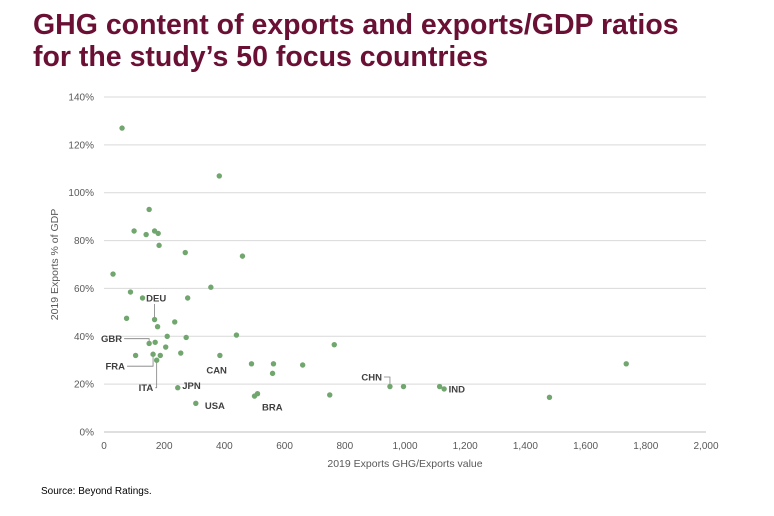 The width and height of the screenshot is (774, 516). Describe the element at coordinates (191, 386) in the screenshot. I see `country-label-jpn: JPN` at that location.